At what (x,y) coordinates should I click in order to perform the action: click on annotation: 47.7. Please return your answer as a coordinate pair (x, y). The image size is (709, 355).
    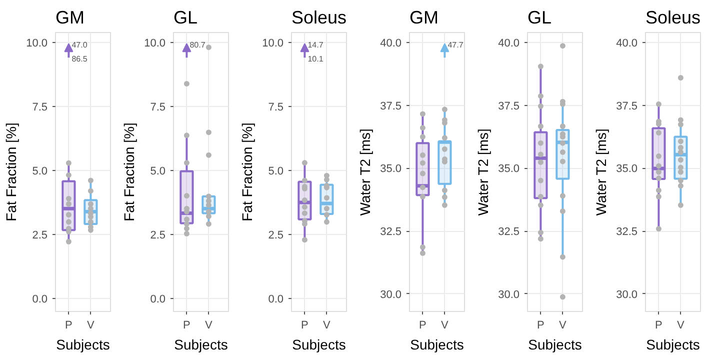
    Looking at the image, I should click on (456, 45).